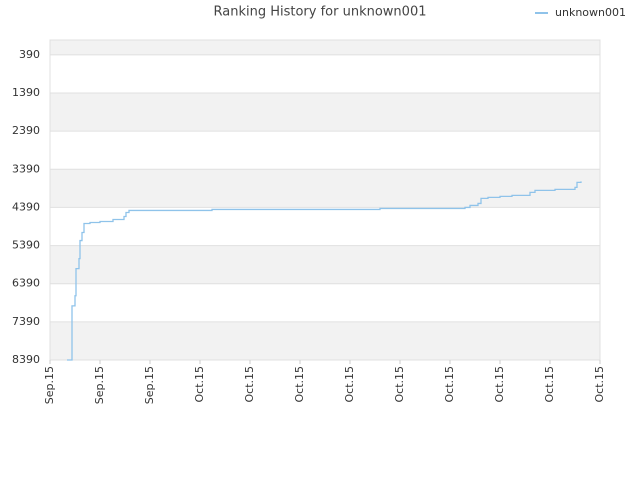 The height and width of the screenshot is (480, 640). I want to click on y-tick-label: 4390, so click(26, 206).